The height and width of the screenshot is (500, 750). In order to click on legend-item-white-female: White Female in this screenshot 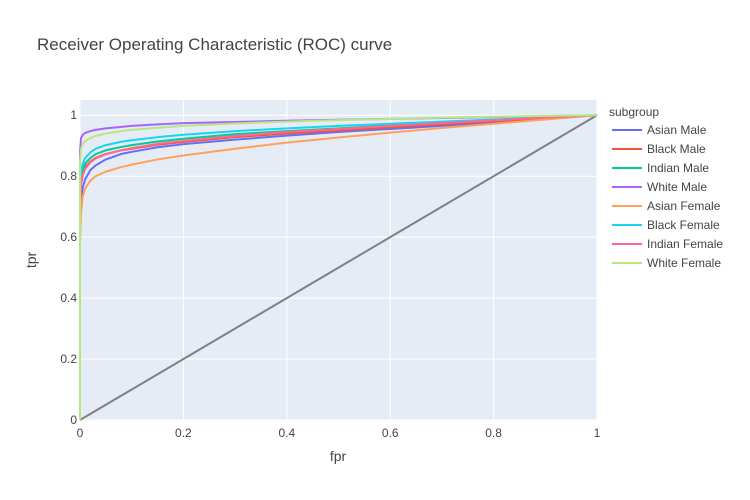, I will do `click(666, 263)`.